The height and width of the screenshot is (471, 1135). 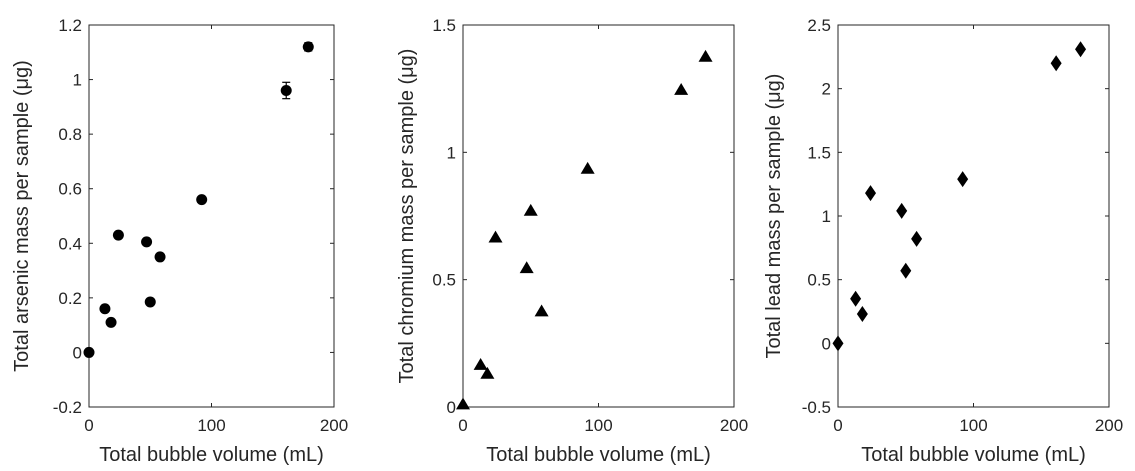 I want to click on y-tick-label: 1.2, so click(x=70, y=25).